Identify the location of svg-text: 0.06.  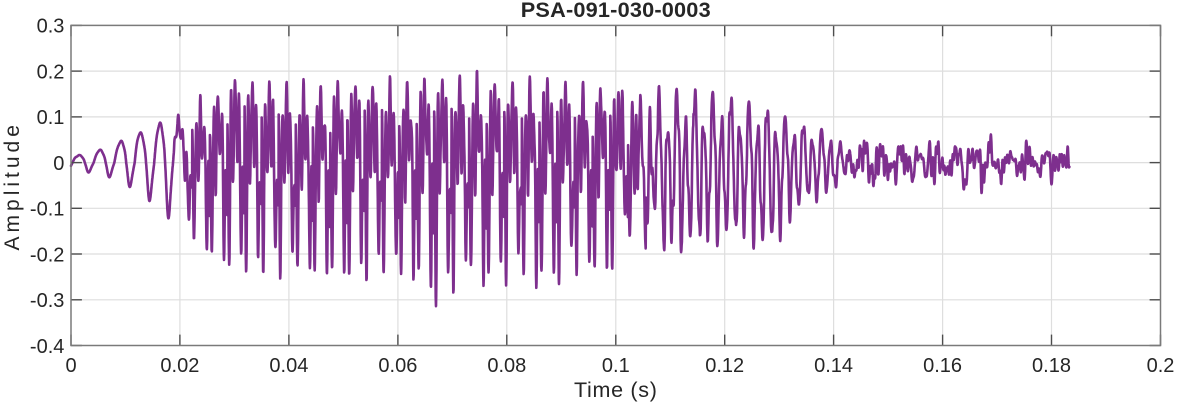
(397, 366).